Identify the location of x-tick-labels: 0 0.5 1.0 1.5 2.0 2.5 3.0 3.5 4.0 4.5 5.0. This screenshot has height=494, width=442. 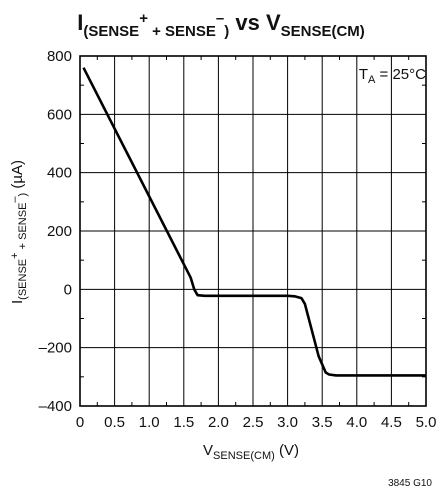
(256, 422).